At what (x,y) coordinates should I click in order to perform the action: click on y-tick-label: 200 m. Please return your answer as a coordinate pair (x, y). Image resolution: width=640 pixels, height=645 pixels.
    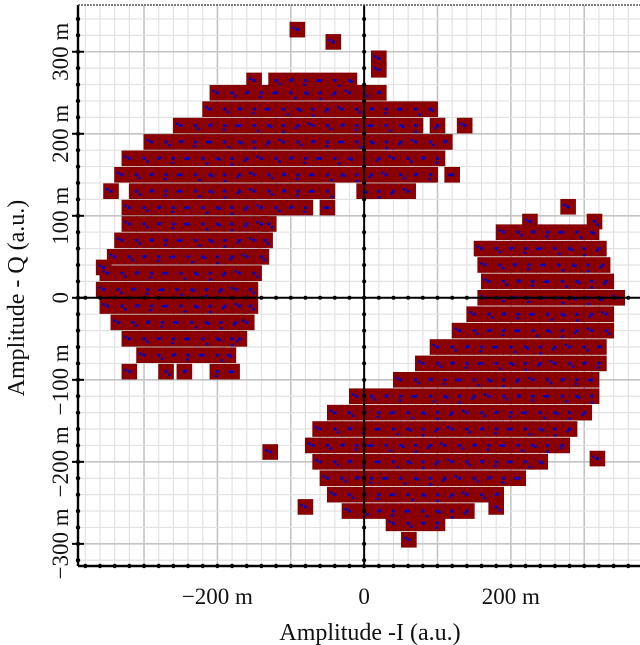
    Looking at the image, I should click on (60, 134).